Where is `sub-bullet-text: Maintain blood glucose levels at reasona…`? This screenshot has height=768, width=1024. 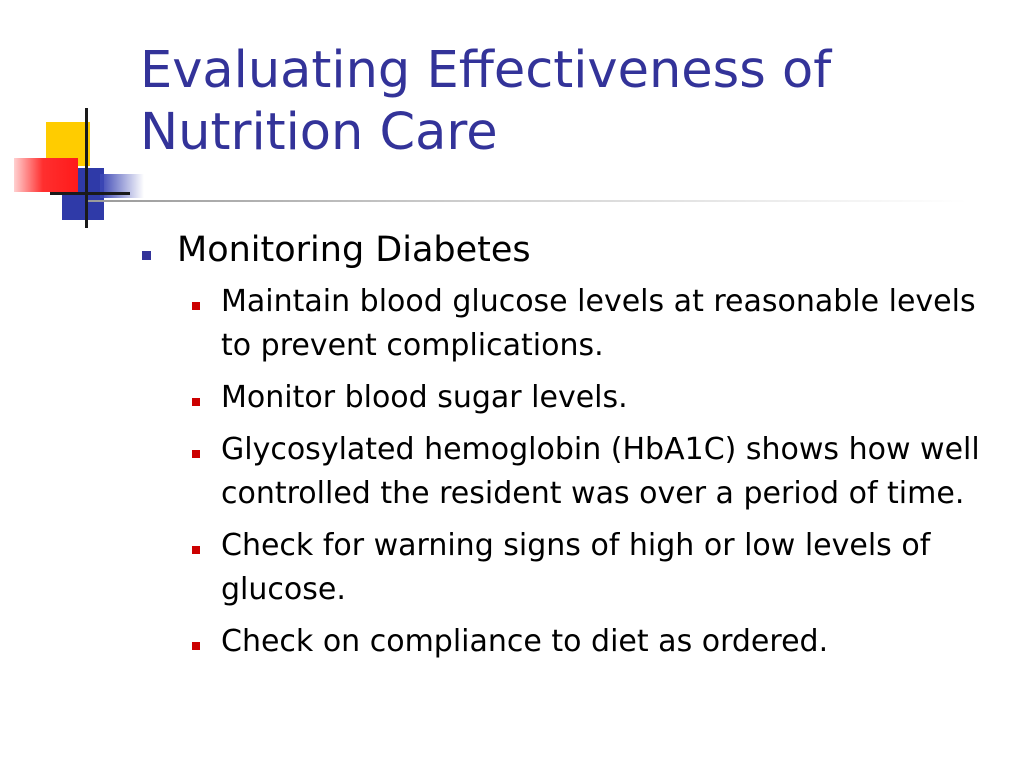 sub-bullet-text: Maintain blood glucose levels at reasona… is located at coordinates (598, 323).